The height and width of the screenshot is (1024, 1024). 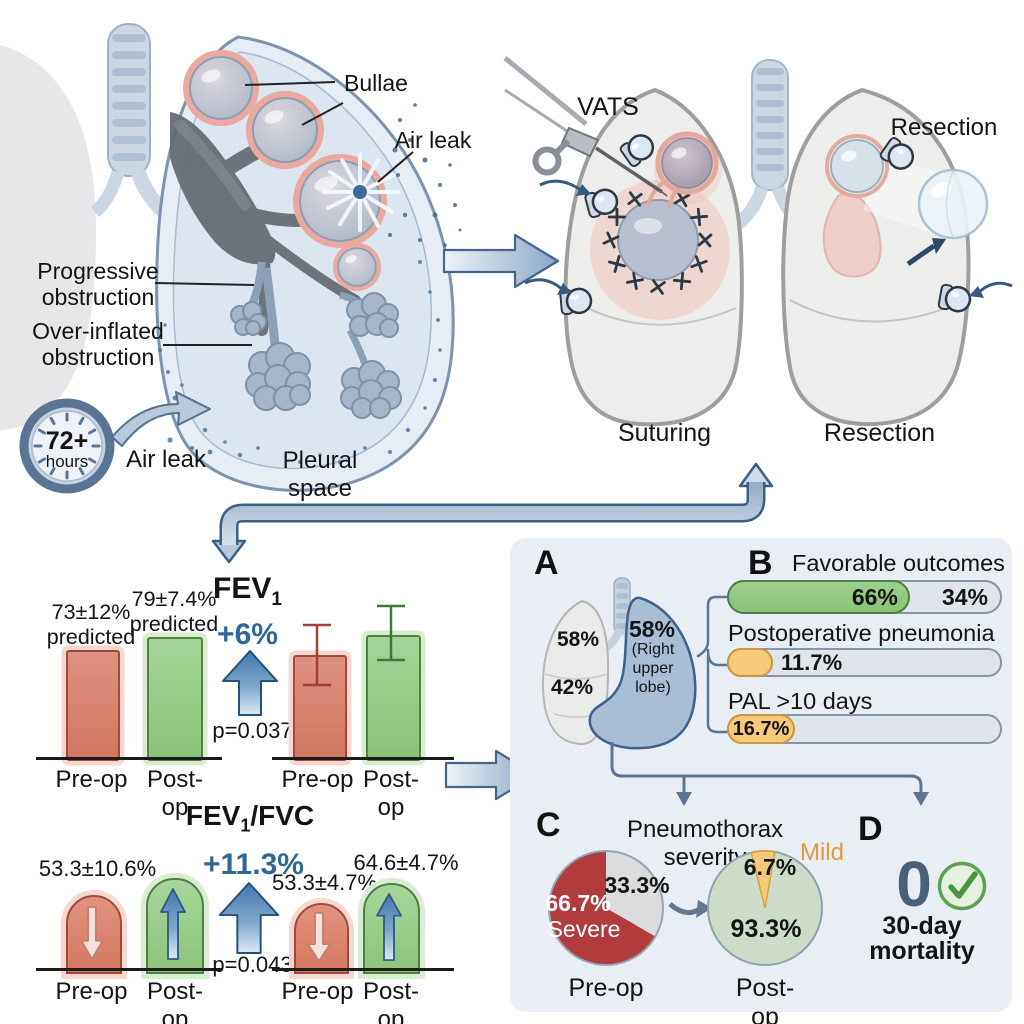 What do you see at coordinates (97, 868) in the screenshot?
I see `fev1fvc-left-pre-value: 53.3±10.6%` at bounding box center [97, 868].